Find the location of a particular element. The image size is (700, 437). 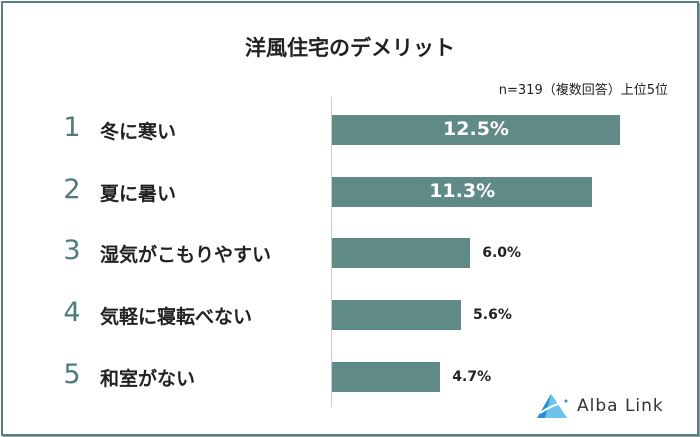

logo-triangle-icon is located at coordinates (552, 406).